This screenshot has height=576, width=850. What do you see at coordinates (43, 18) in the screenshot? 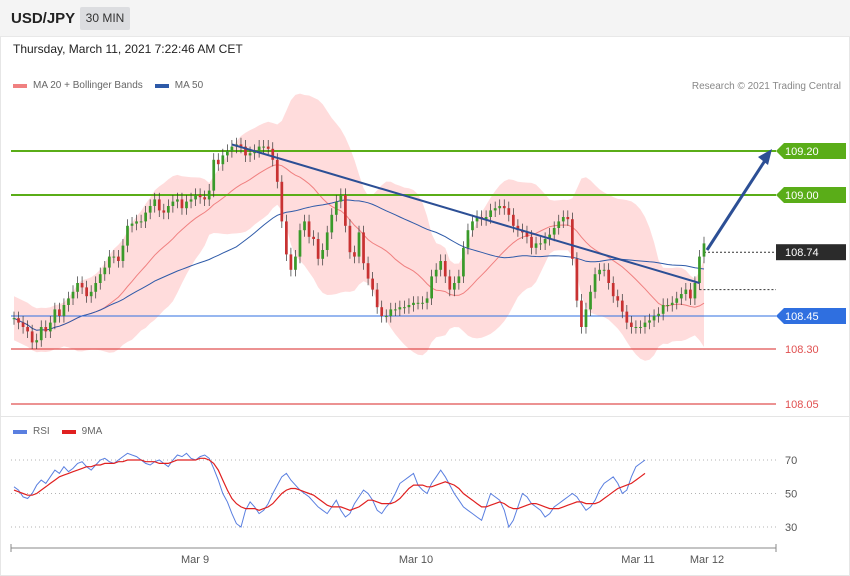
I see `currency-pair-title: USD/JPY` at bounding box center [43, 18].